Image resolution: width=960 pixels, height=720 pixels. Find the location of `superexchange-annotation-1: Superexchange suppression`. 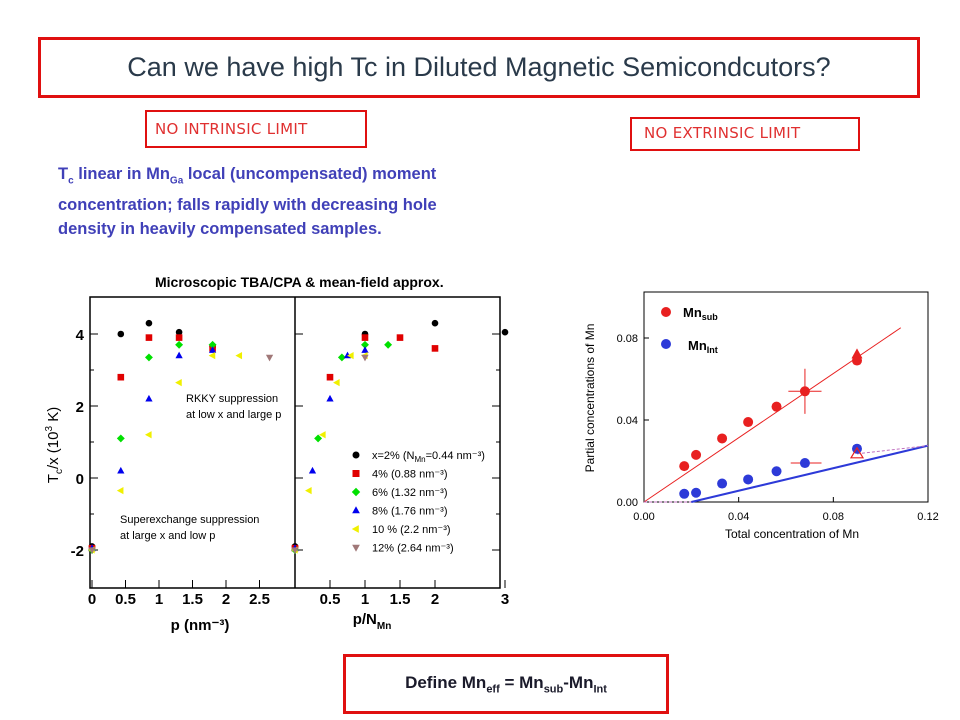

superexchange-annotation-1: Superexchange suppression is located at coordinates (189, 520).